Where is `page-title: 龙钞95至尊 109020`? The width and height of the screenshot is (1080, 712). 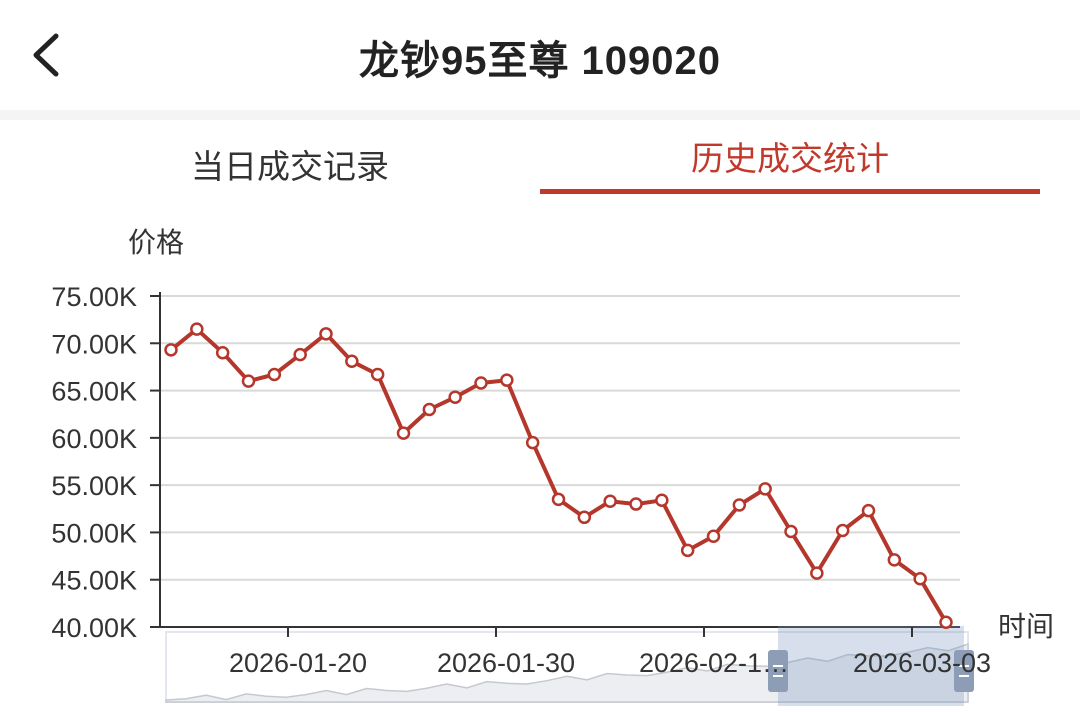
page-title: 龙钞95至尊 109020 is located at coordinates (540, 61).